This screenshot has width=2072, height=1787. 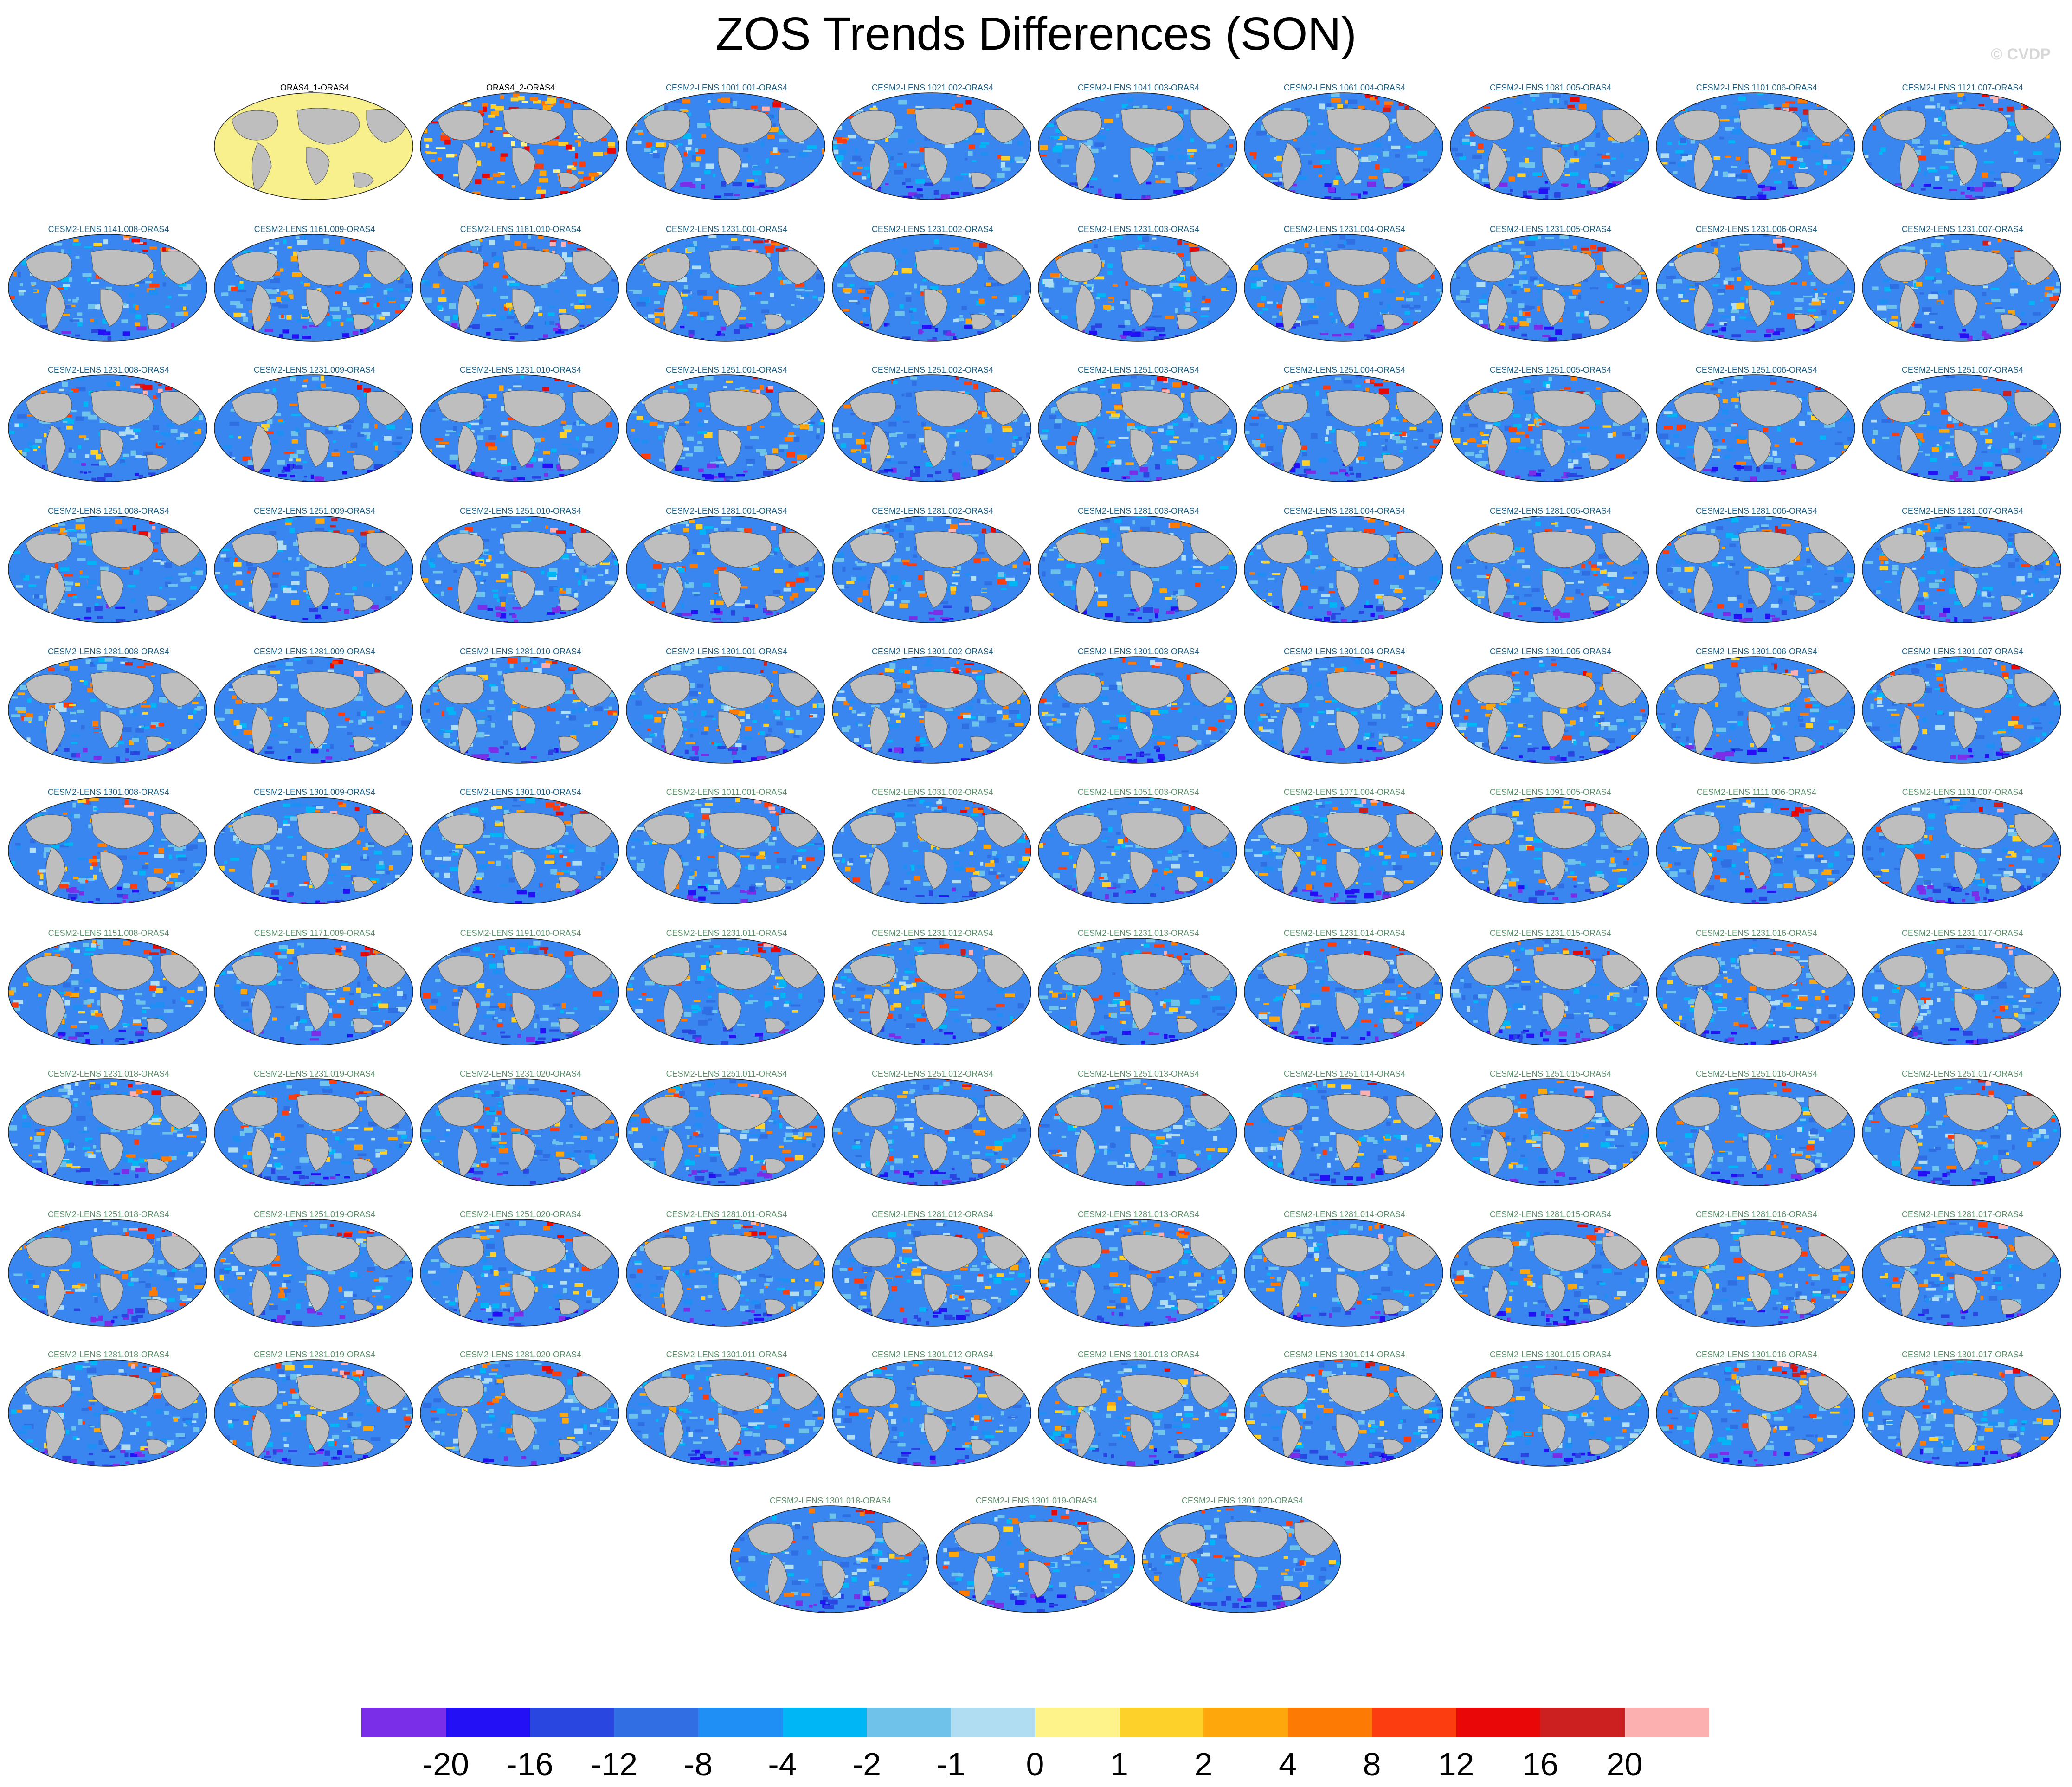 I want to click on map-panel: CESM2-LENS 1231.011-ORAS4, so click(x=726, y=996).